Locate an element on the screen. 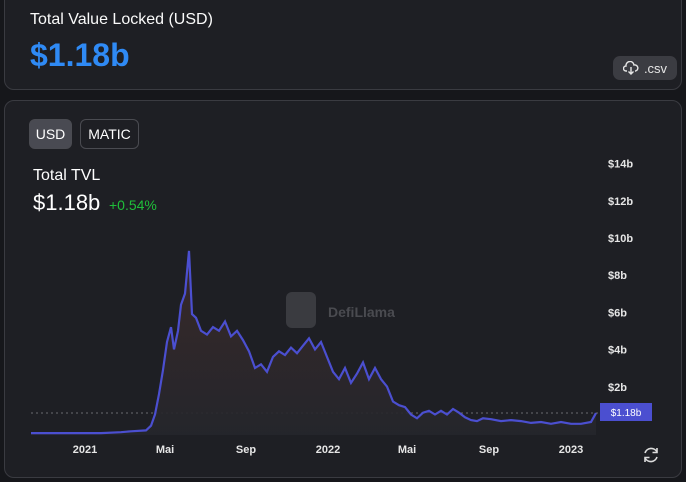  watermark: DefiLlama is located at coordinates (340, 310).